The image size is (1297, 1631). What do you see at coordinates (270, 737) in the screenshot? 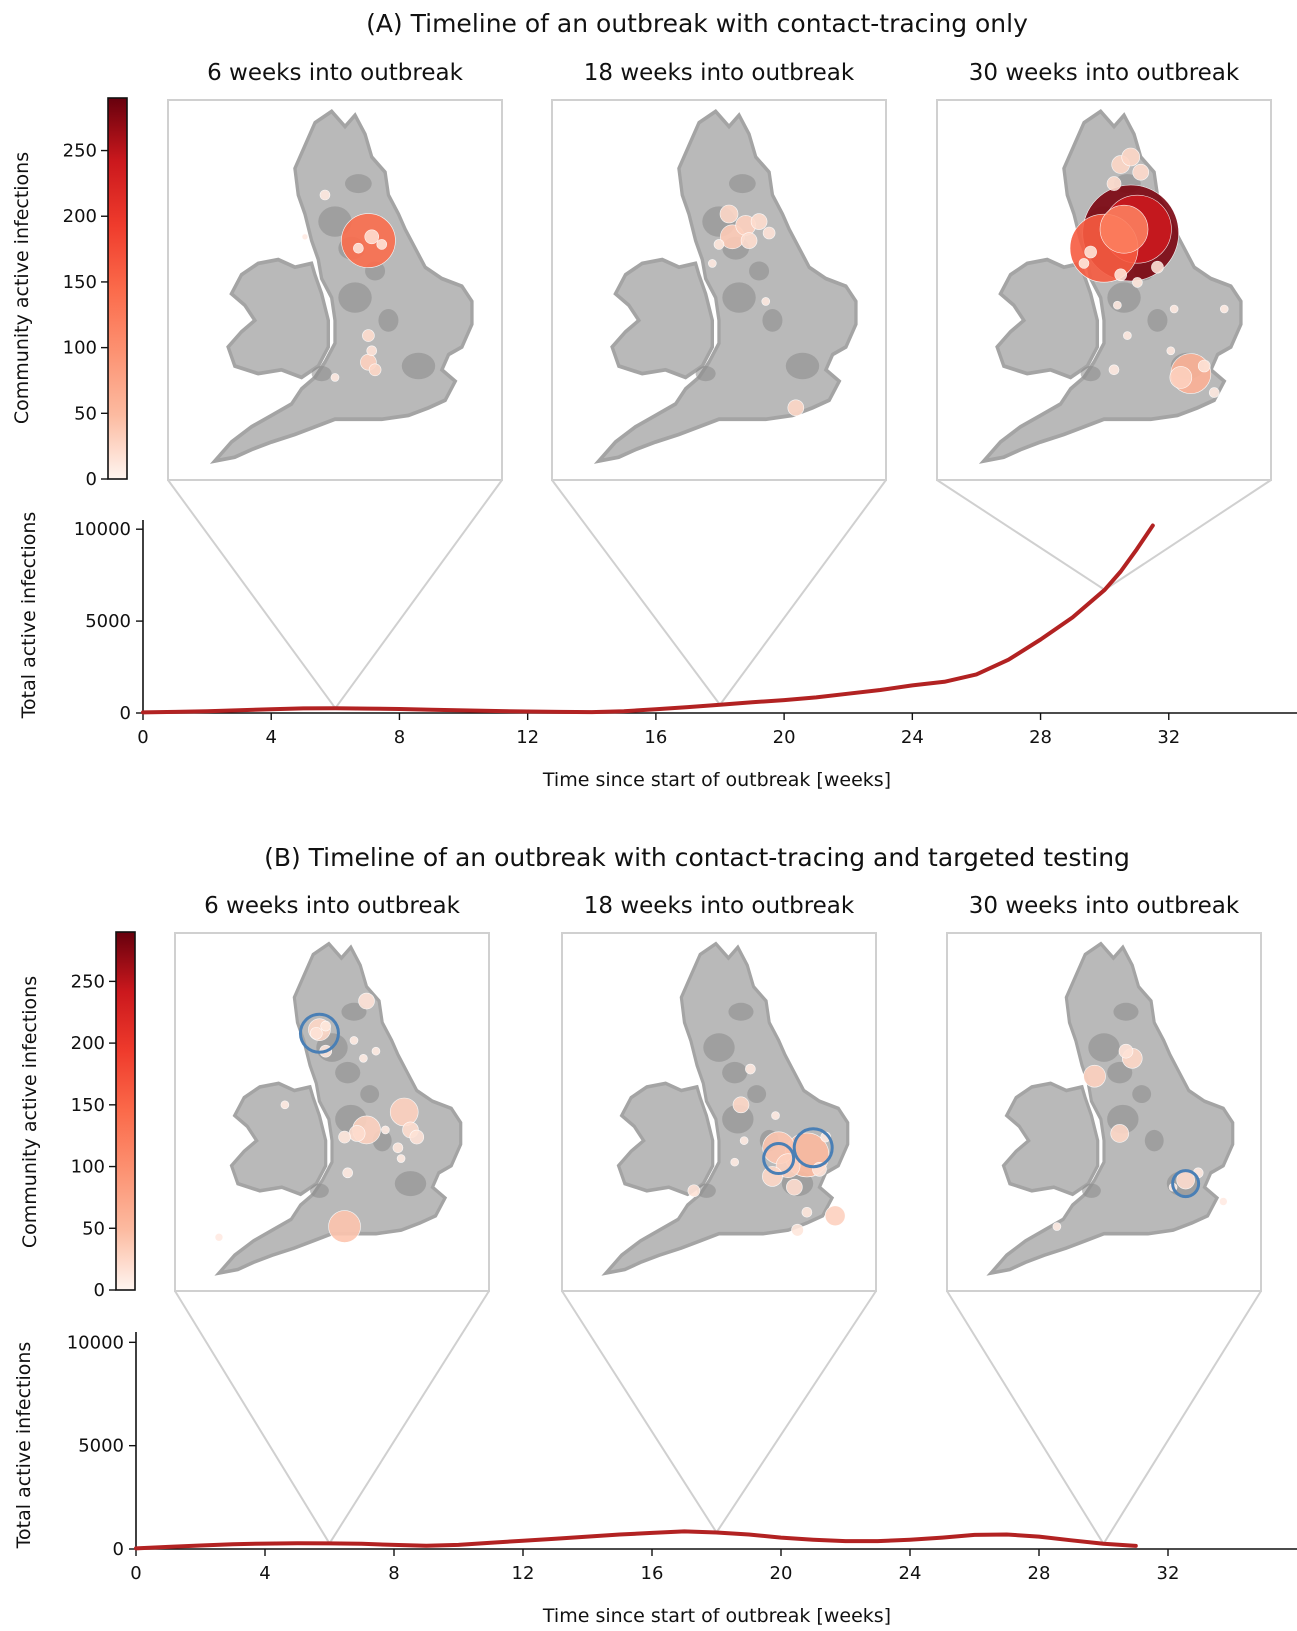
I see `x-tick-label: 4` at bounding box center [270, 737].